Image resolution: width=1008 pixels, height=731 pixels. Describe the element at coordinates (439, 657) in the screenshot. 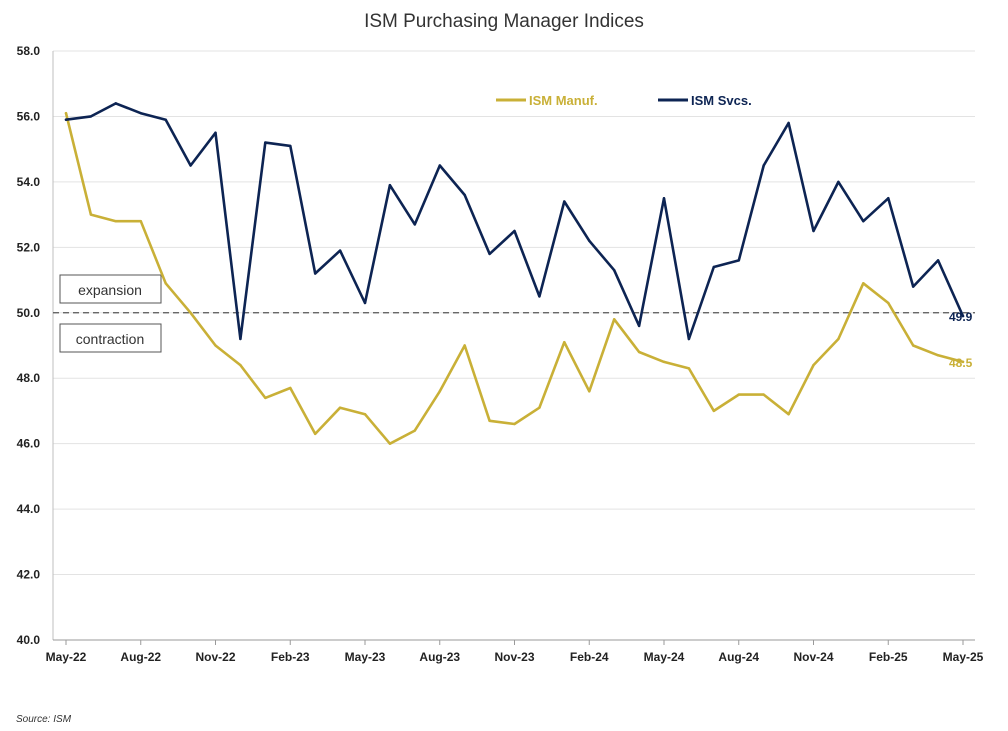

I see `x-tick-label: Aug-23` at that location.